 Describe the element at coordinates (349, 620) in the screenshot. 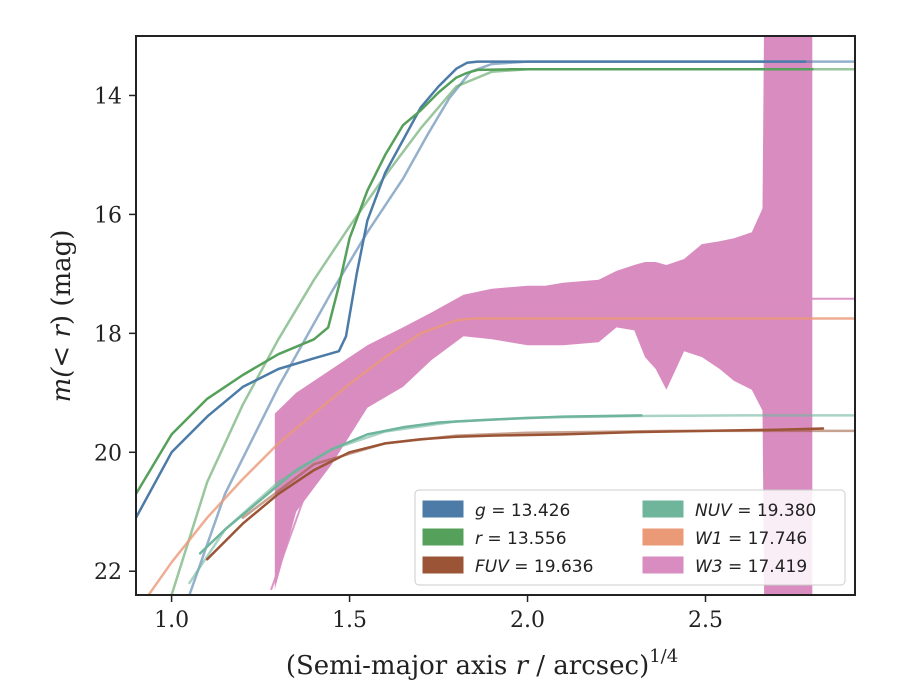

I see `x-tick-label: 1.5` at that location.